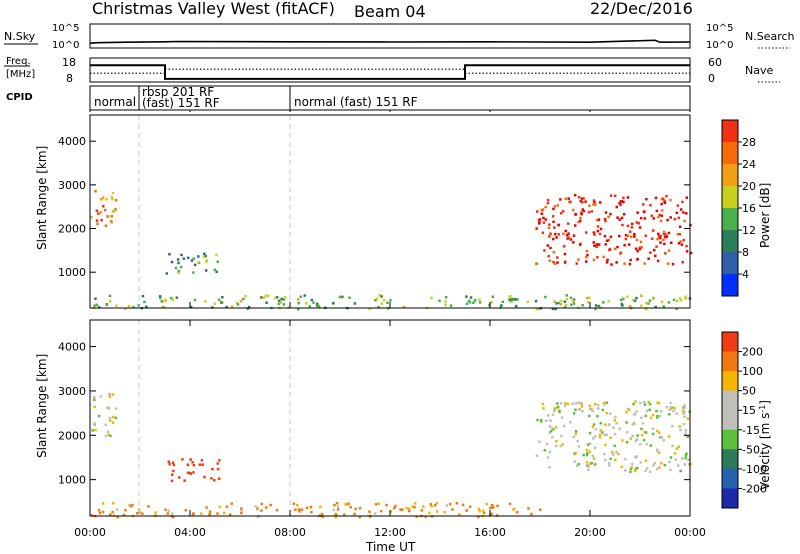 The height and width of the screenshot is (554, 800). What do you see at coordinates (754, 488) in the screenshot?
I see `colorbar-tick-label: -200` at bounding box center [754, 488].